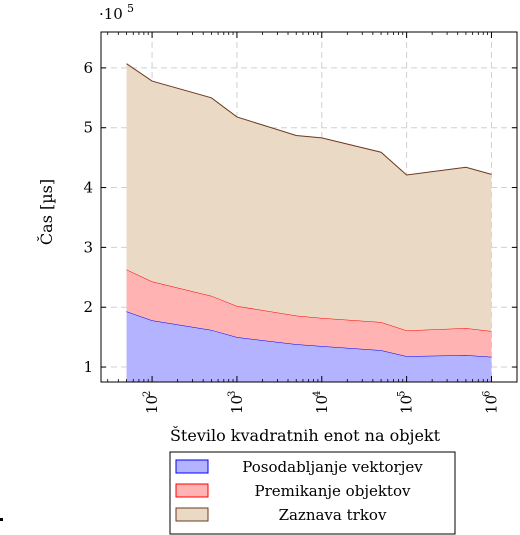 The height and width of the screenshot is (535, 520). What do you see at coordinates (88, 247) in the screenshot?
I see `y-tick-label: 3` at bounding box center [88, 247].